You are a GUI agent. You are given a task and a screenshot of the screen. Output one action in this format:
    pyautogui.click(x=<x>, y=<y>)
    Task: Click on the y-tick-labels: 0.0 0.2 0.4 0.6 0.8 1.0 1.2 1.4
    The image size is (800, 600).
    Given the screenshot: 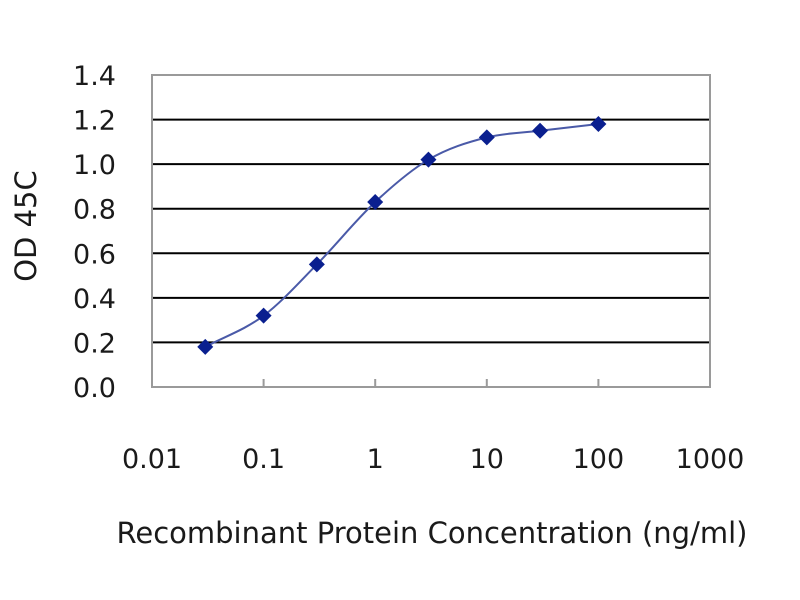 What is the action you would take?
    pyautogui.click(x=94, y=232)
    